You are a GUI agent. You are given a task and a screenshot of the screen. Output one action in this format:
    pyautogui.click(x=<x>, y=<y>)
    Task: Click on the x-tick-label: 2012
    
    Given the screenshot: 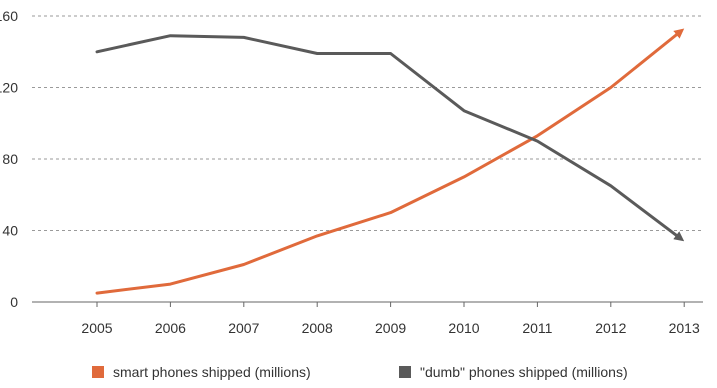 What is the action you would take?
    pyautogui.click(x=610, y=328)
    